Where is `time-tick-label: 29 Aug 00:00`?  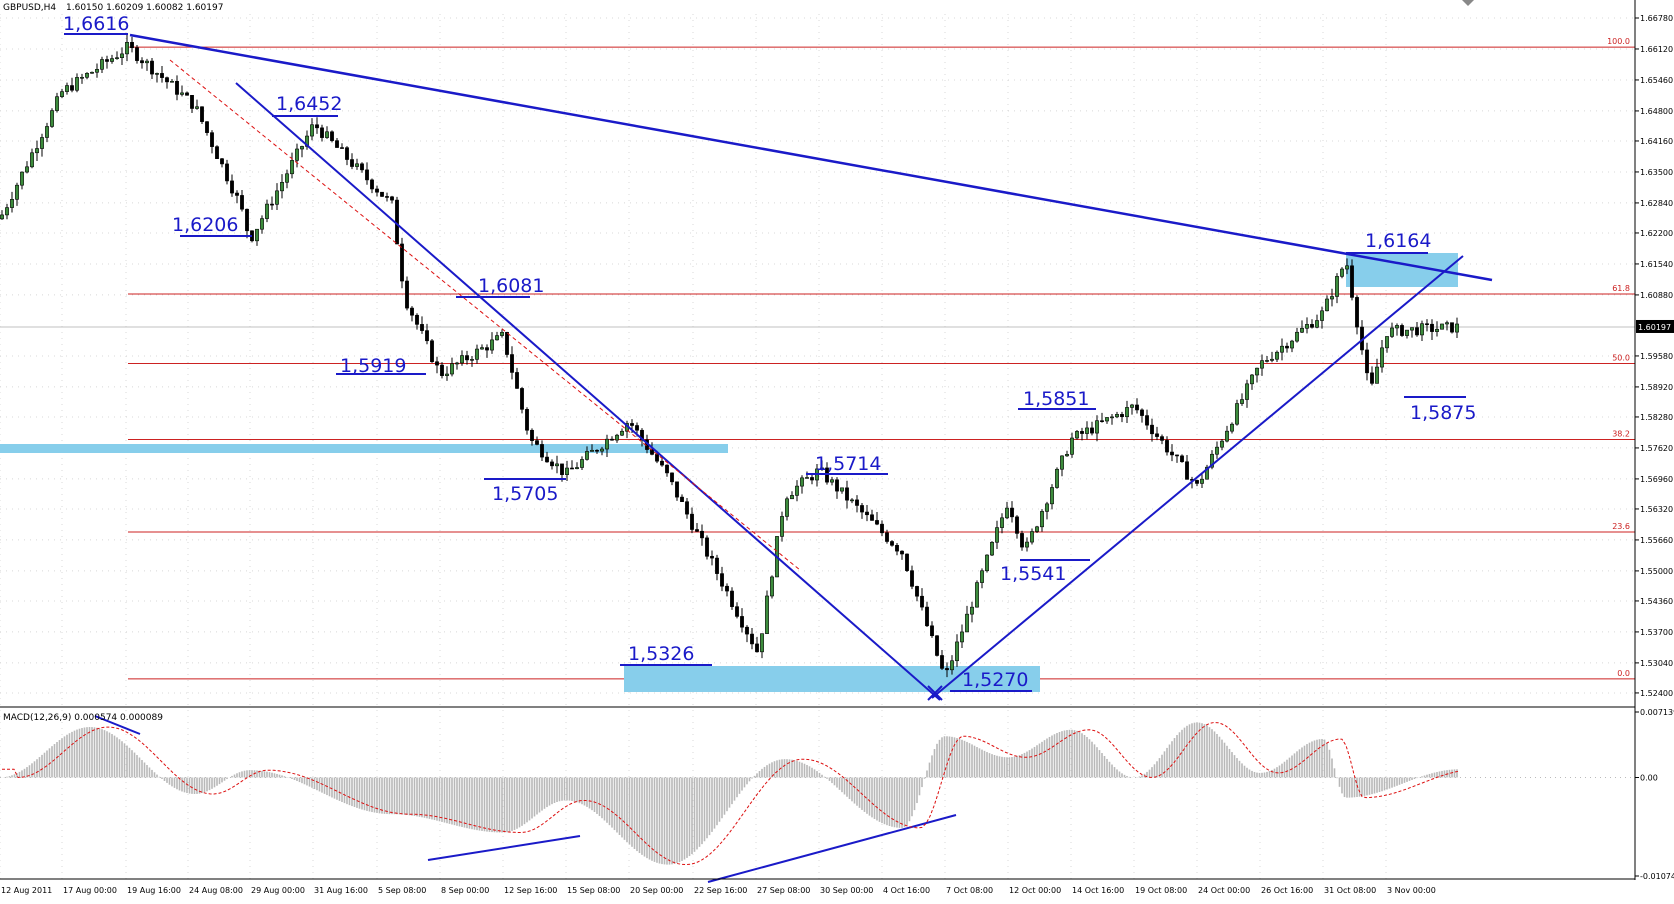
time-tick-label: 29 Aug 00:00 is located at coordinates (278, 890).